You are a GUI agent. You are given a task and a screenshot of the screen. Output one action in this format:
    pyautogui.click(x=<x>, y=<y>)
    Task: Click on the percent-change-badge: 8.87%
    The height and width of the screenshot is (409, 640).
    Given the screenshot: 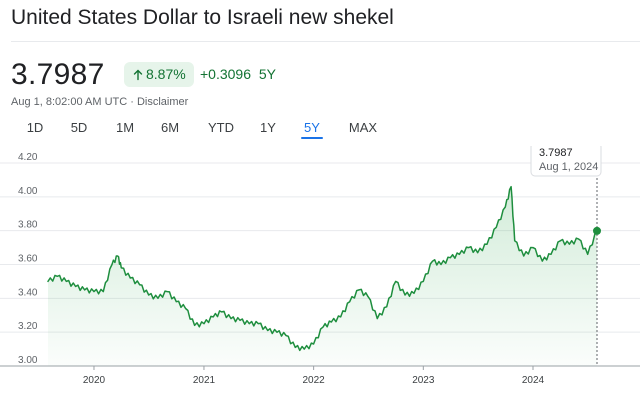 What is the action you would take?
    pyautogui.click(x=159, y=74)
    